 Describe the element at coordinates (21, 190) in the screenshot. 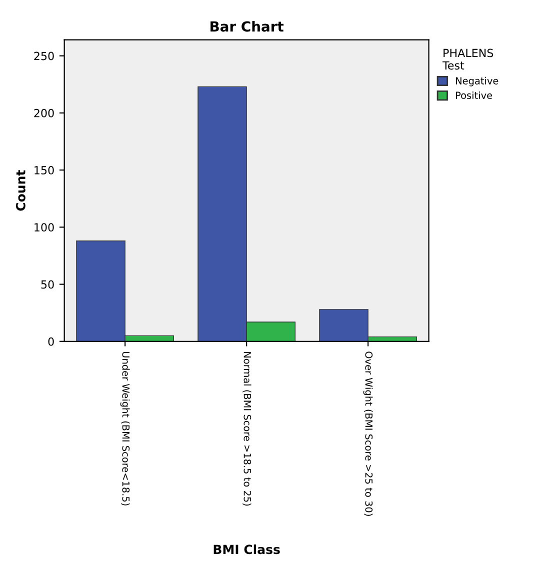

I see `y-axis-title: Count` at that location.